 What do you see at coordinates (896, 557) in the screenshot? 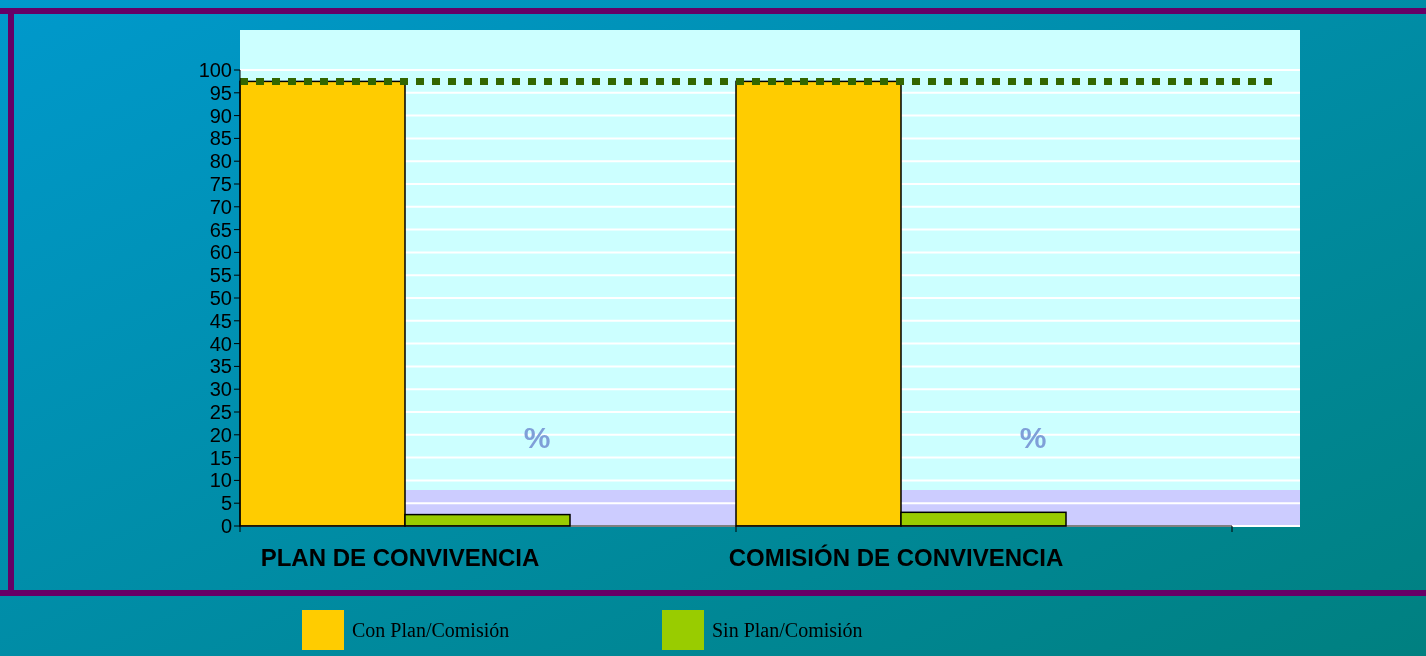
I see `x-tick-label: COMISIÓN DE CONVIVENCIA` at bounding box center [896, 557].